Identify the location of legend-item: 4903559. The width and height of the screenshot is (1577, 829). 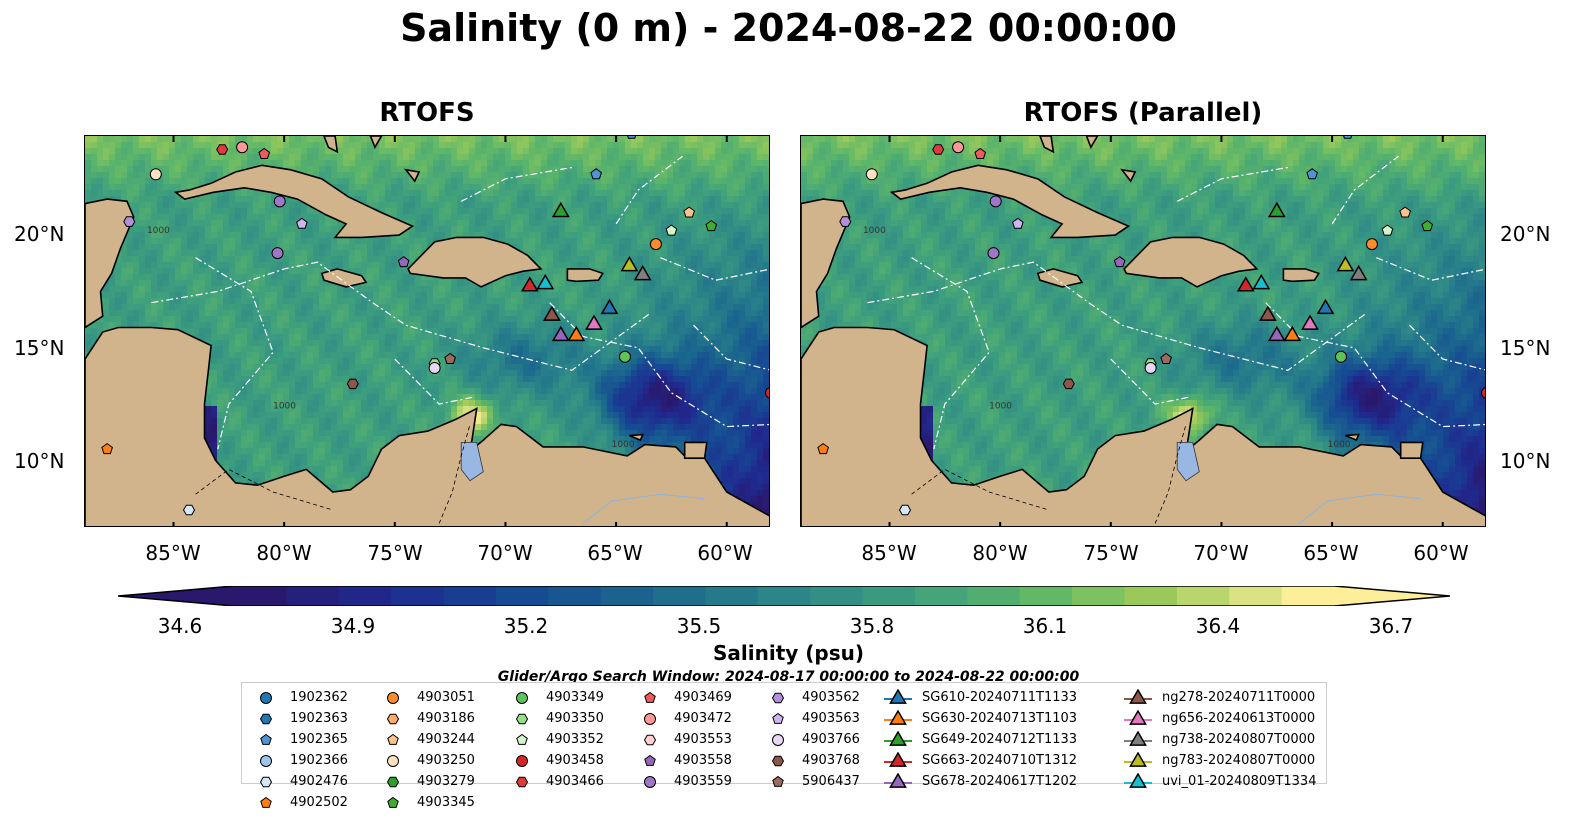
(683, 781).